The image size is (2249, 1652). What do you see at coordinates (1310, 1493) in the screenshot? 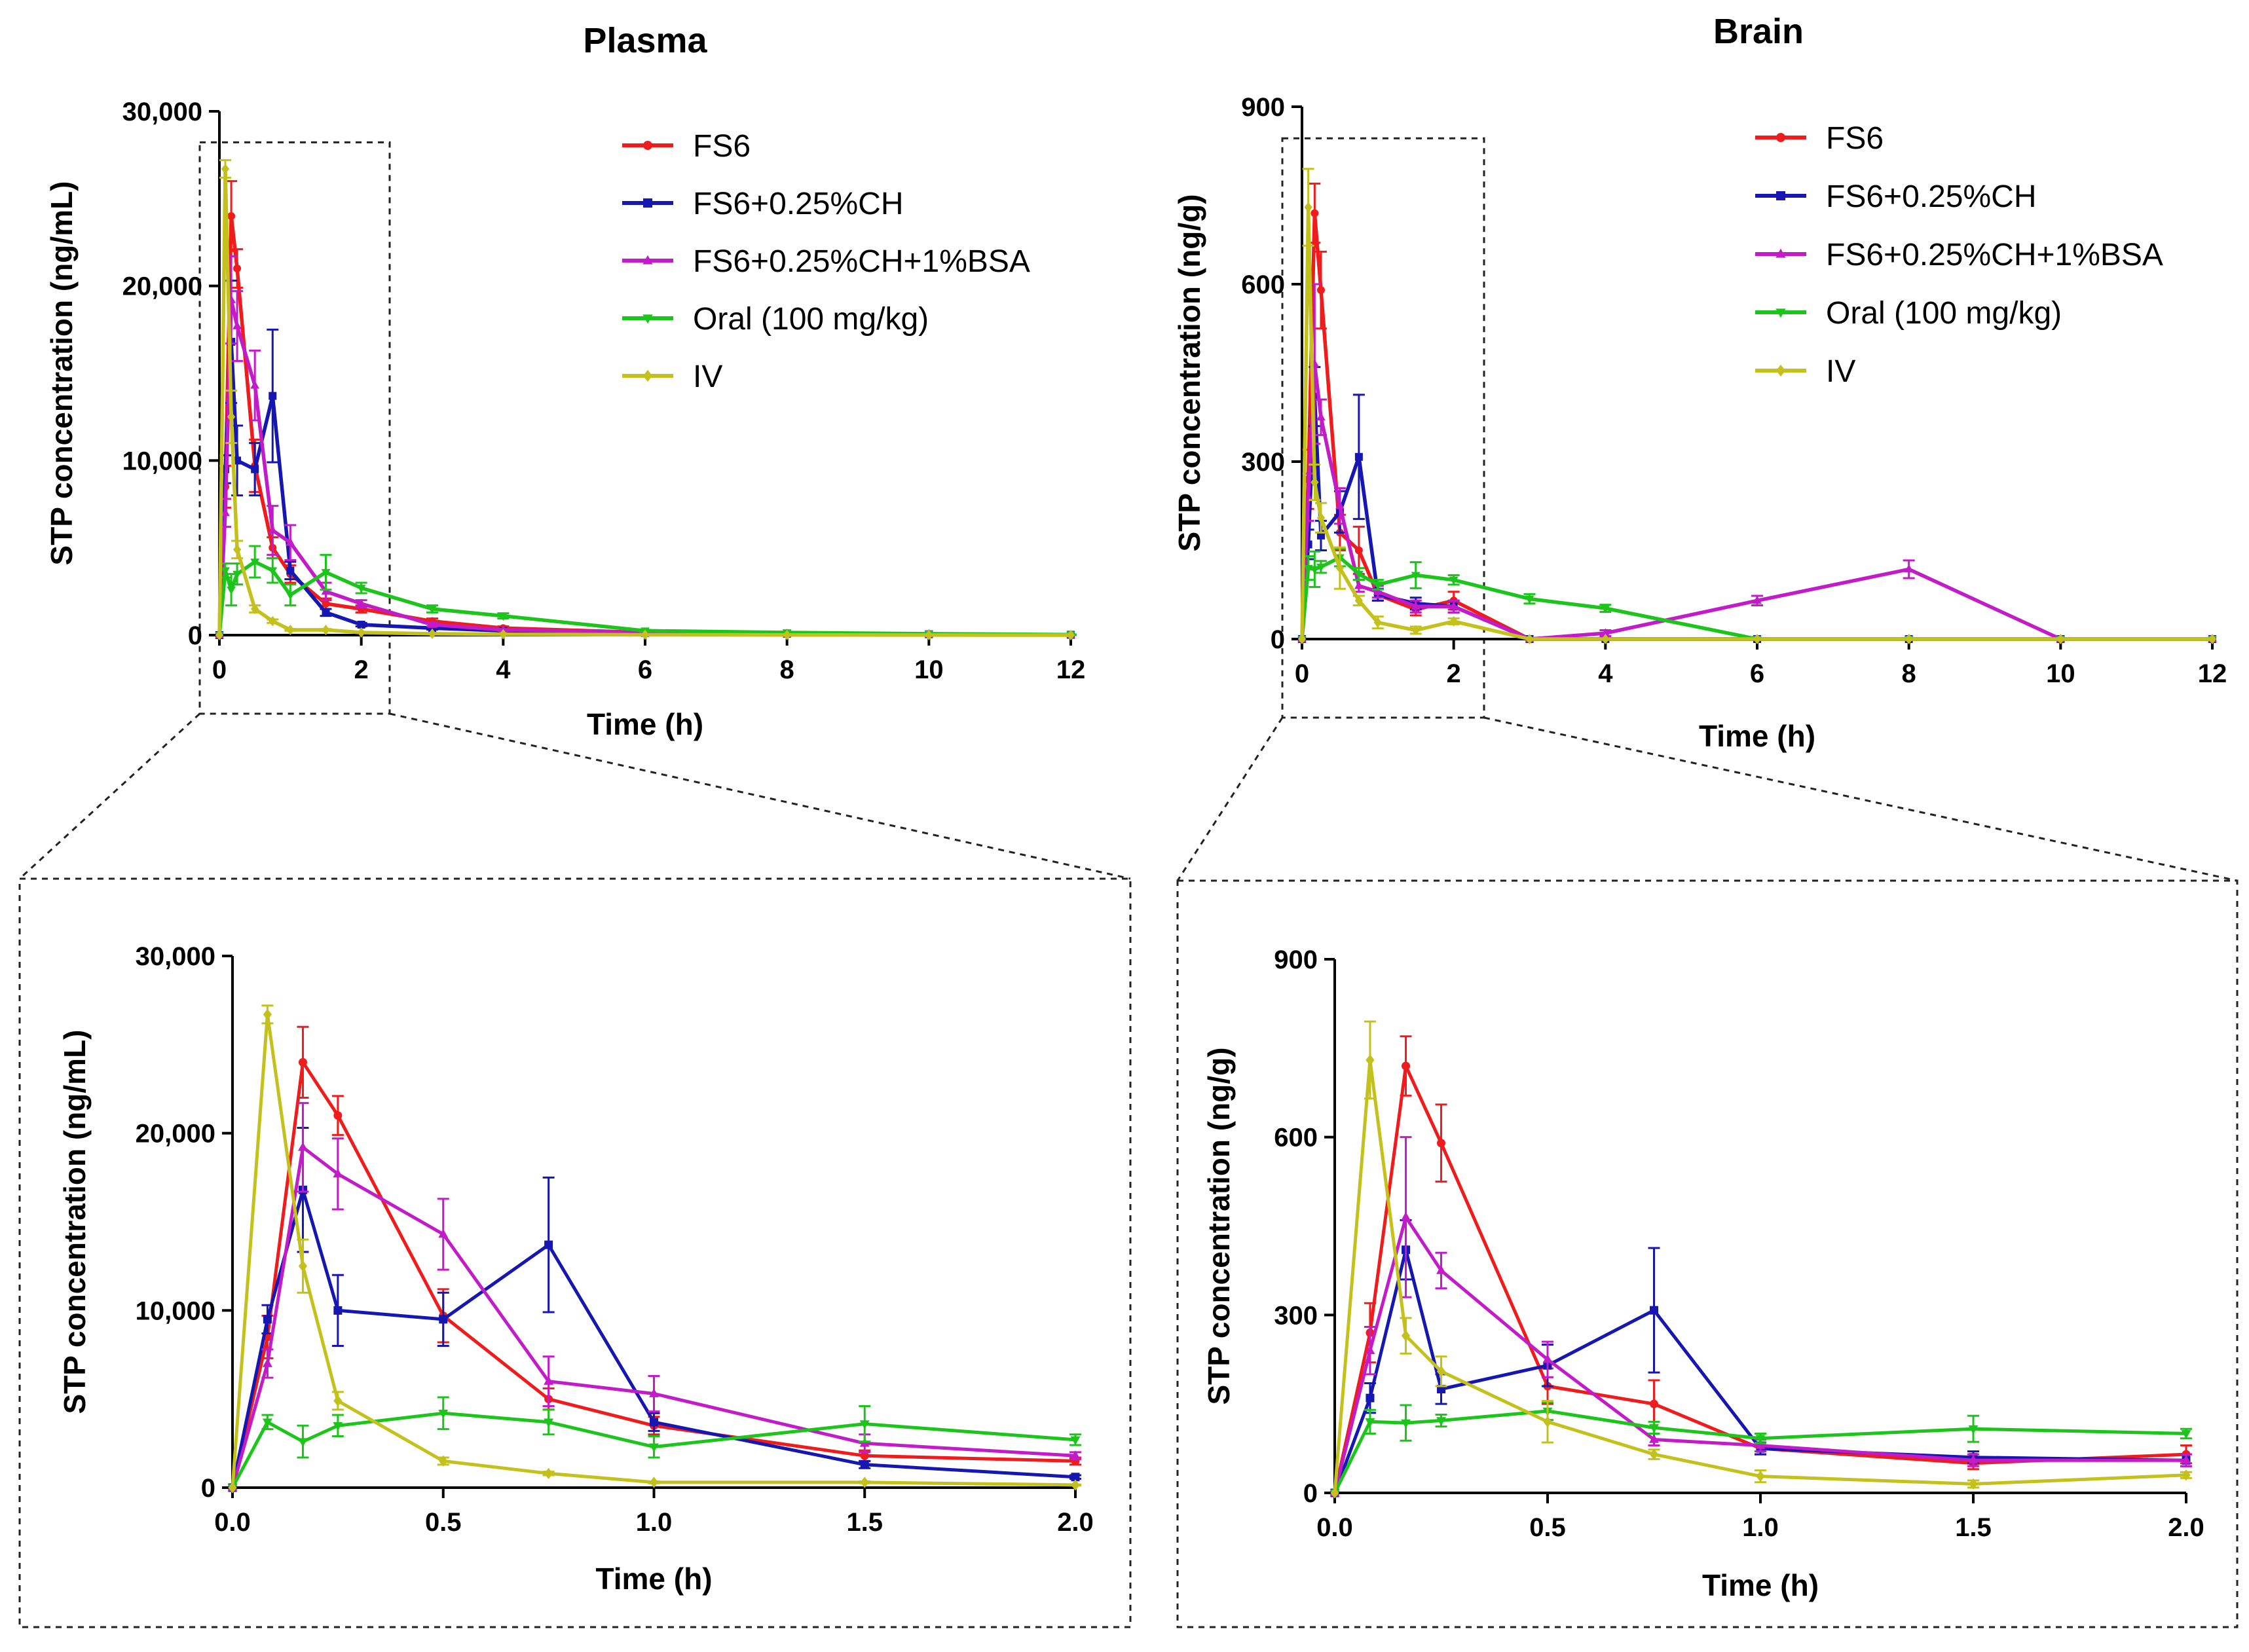
I see `y-tick-label: 0` at bounding box center [1310, 1493].